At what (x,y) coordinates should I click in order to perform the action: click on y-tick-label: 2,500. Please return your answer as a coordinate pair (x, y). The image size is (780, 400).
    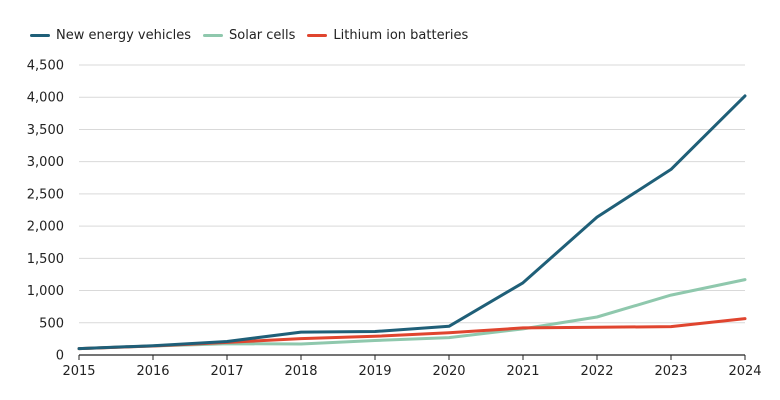
    Looking at the image, I should click on (45, 194).